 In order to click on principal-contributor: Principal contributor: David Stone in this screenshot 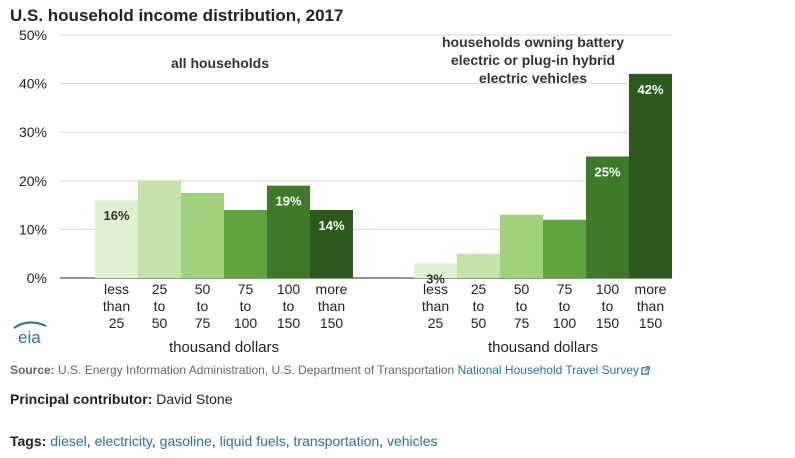, I will do `click(121, 399)`.